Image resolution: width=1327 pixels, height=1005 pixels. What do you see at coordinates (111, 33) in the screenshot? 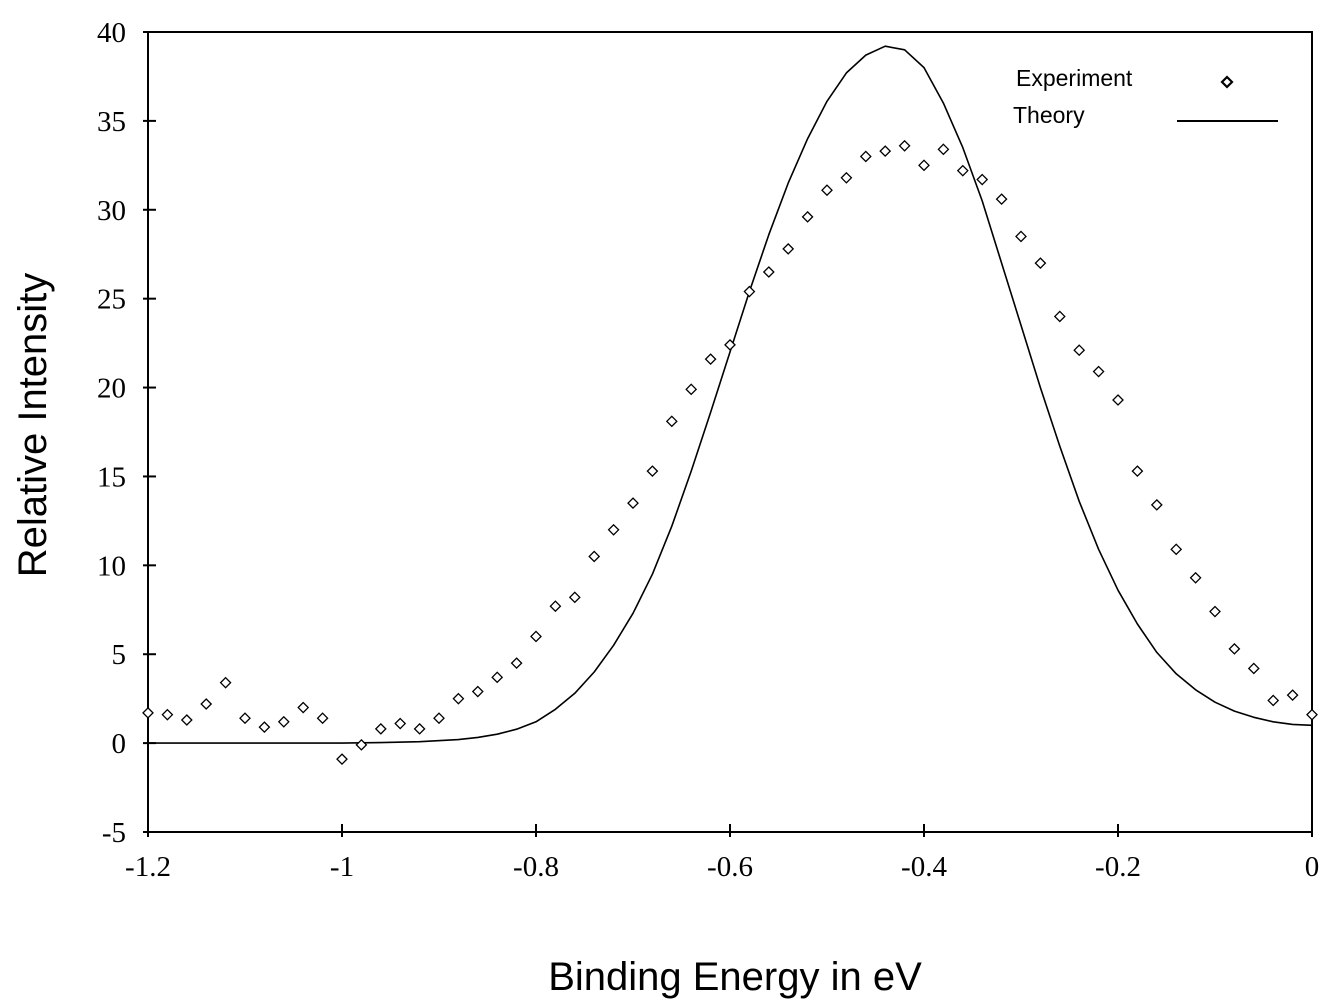
I see `y-tick-label: 40` at bounding box center [111, 33].